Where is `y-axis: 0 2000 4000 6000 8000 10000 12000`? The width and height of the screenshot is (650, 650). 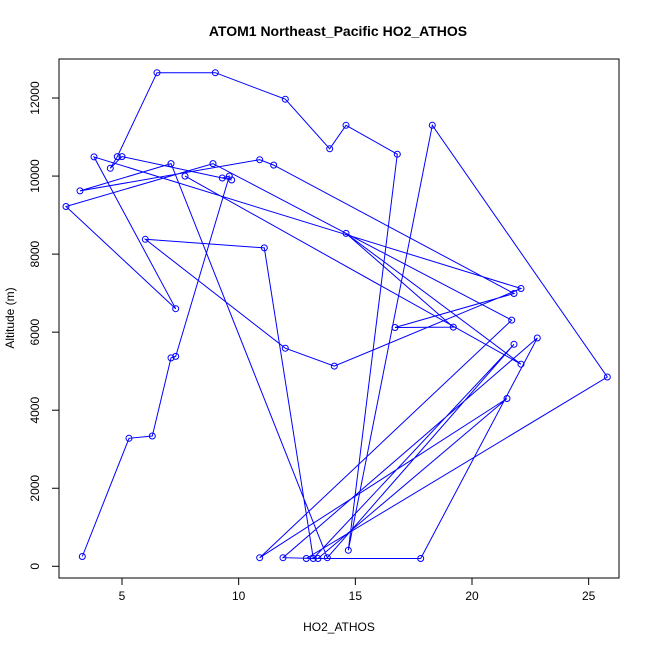 y-axis: 0 2000 4000 6000 8000 10000 12000 is located at coordinates (44, 325).